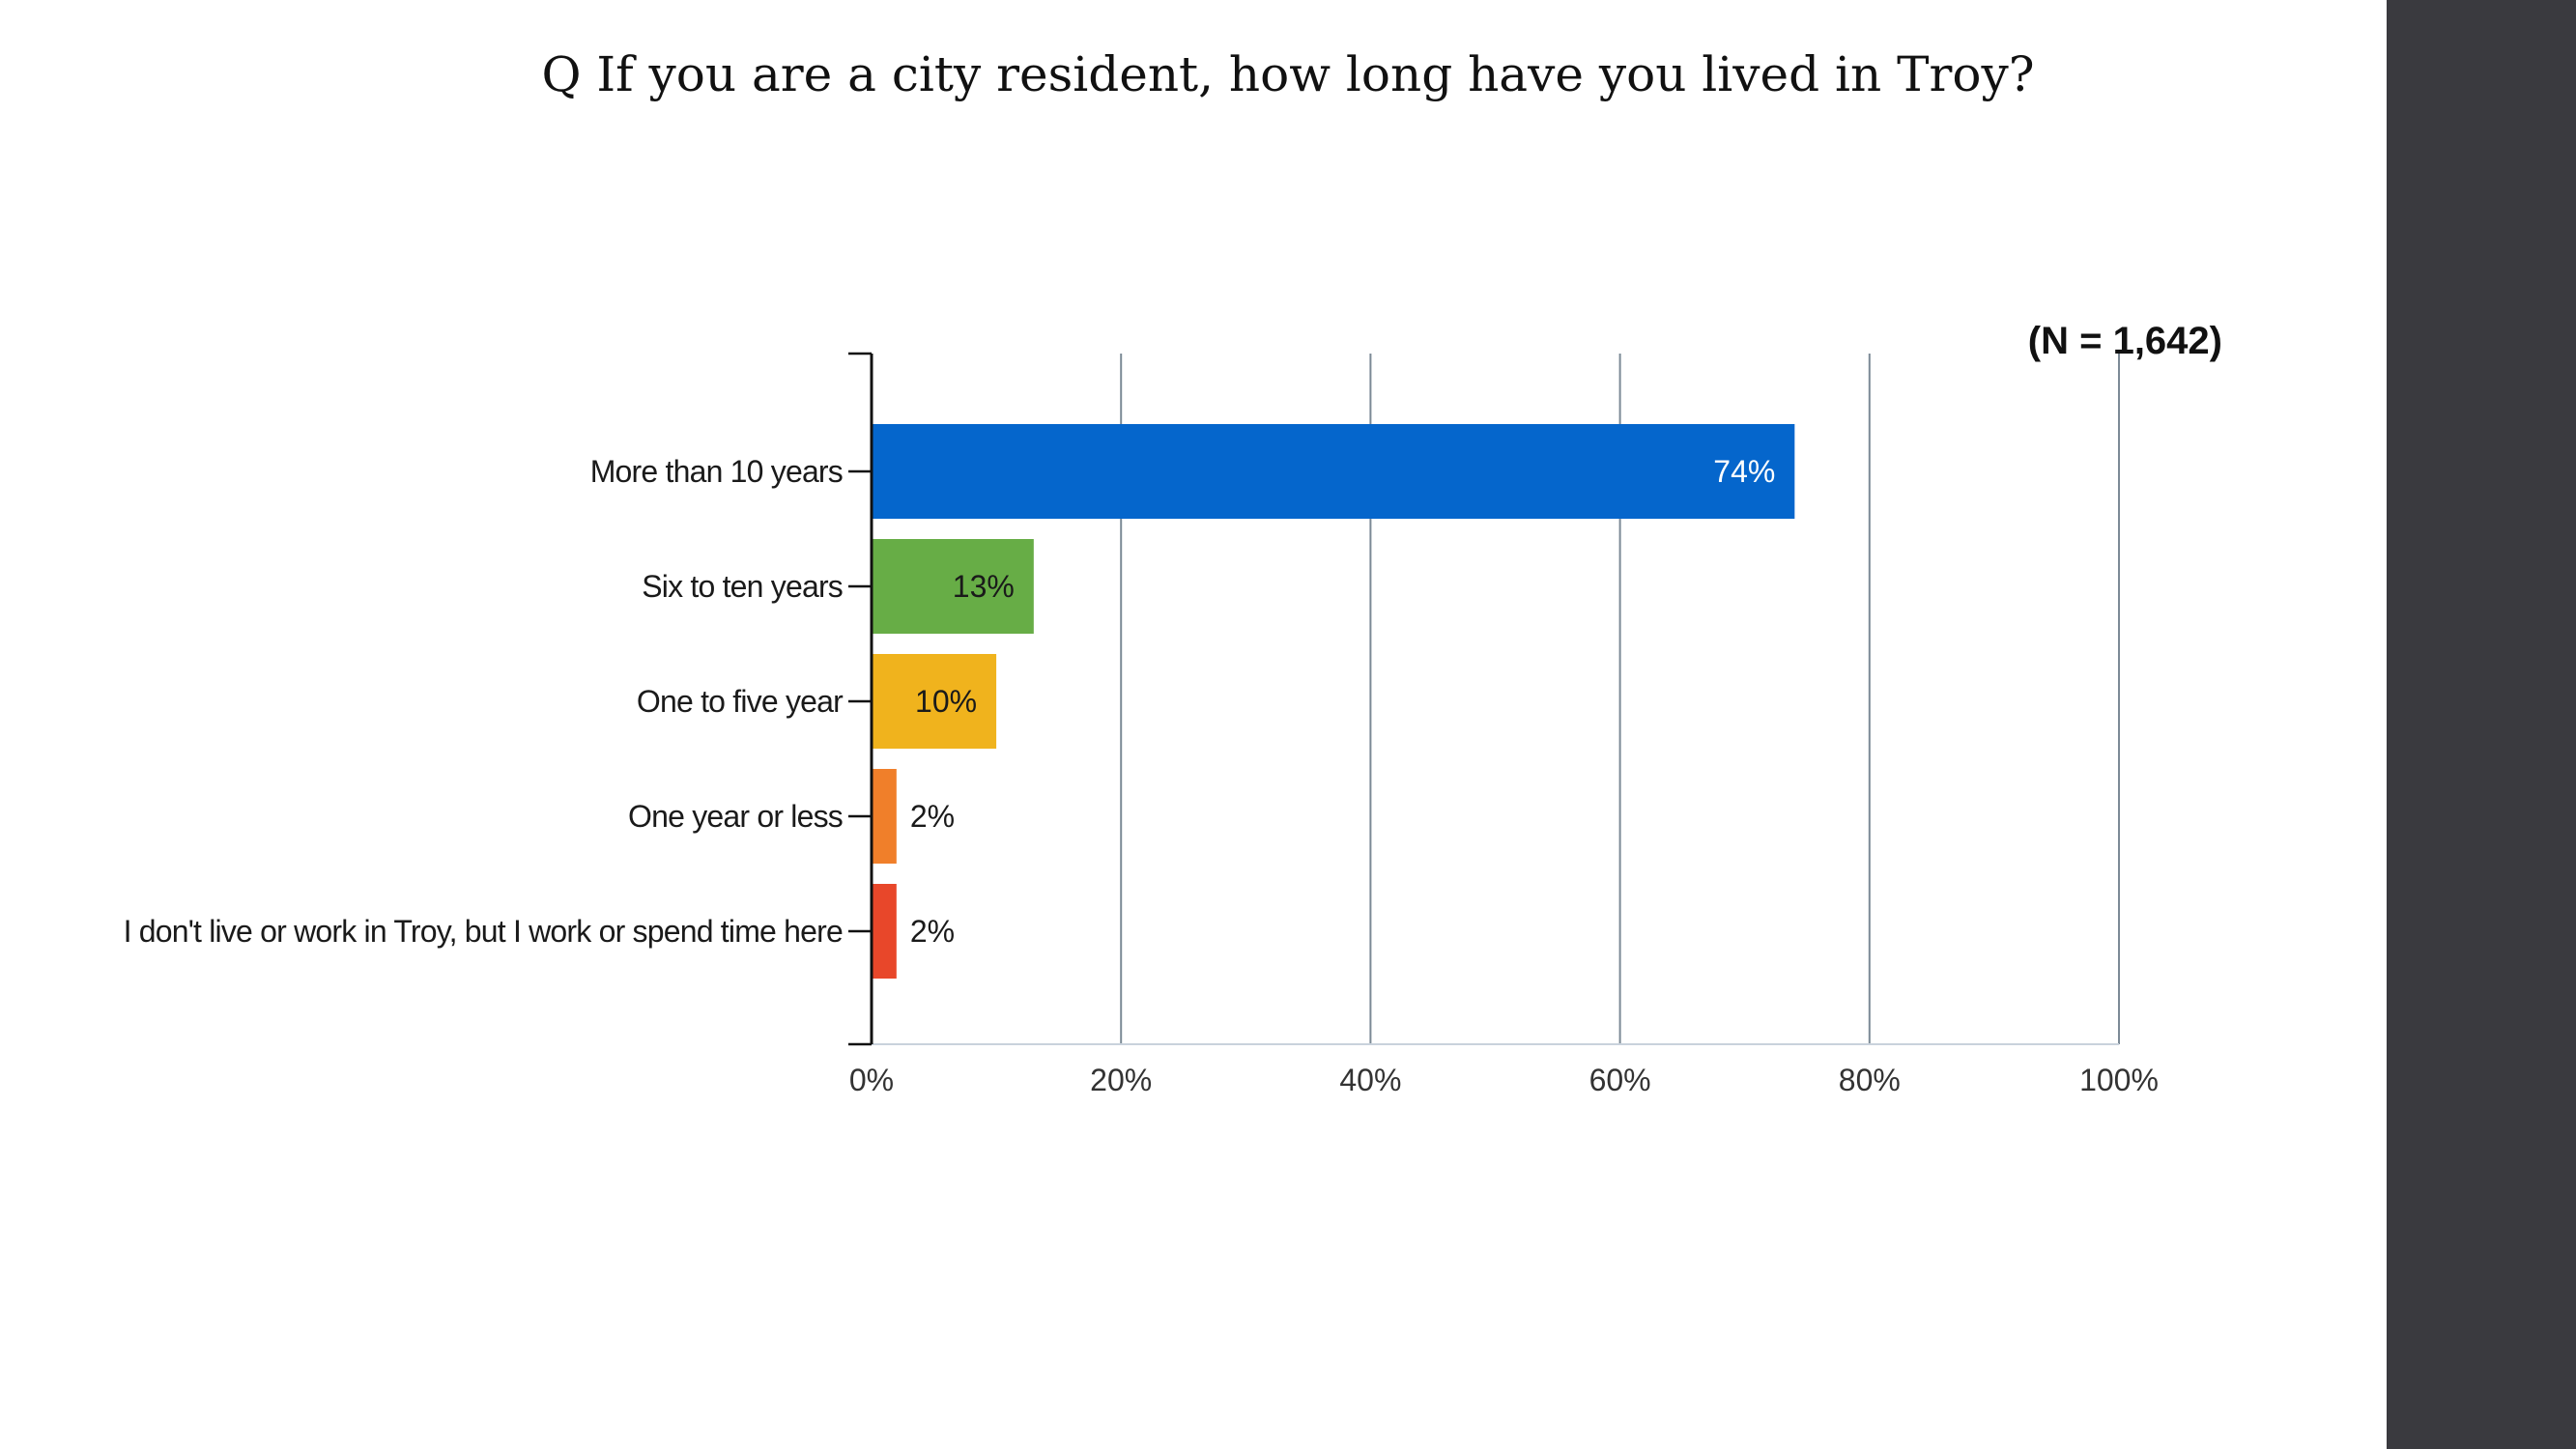 Image resolution: width=2576 pixels, height=1449 pixels. I want to click on x-tick-label: 80%, so click(1870, 1080).